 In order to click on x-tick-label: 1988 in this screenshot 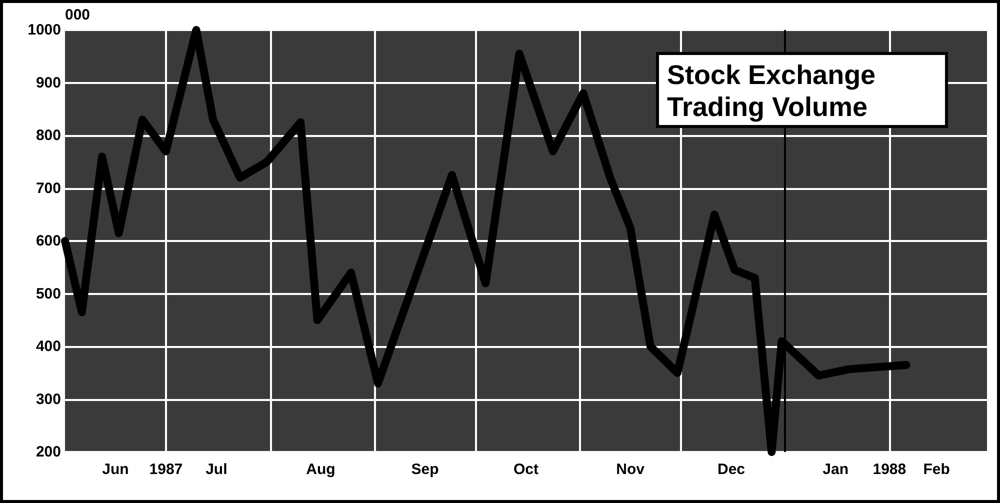, I will do `click(889, 469)`.